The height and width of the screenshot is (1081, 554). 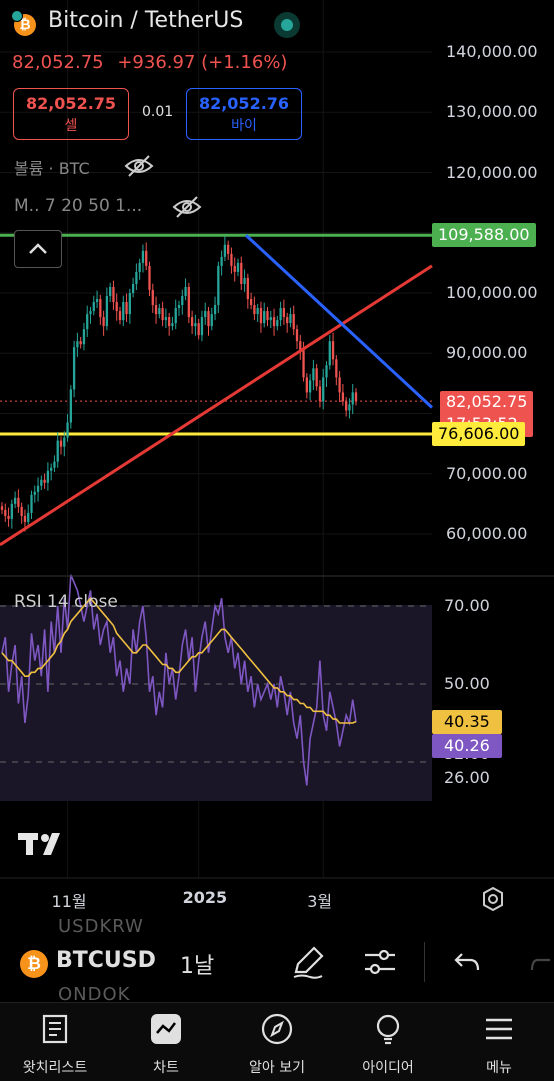 I want to click on indicators-sliders-icon, so click(x=380, y=962).